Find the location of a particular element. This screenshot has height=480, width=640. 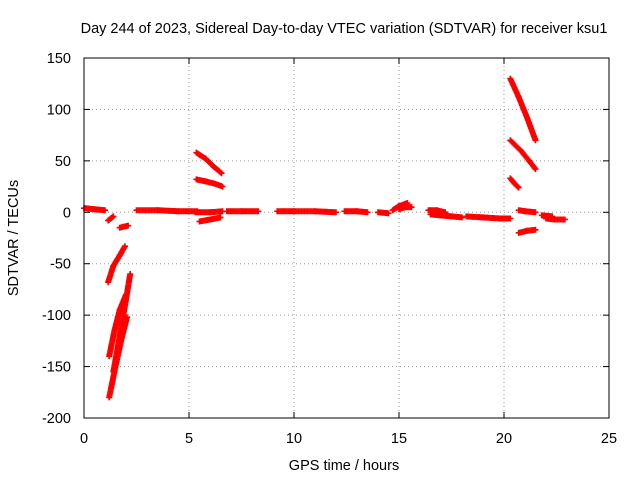

x-tick-label: 20 is located at coordinates (504, 439).